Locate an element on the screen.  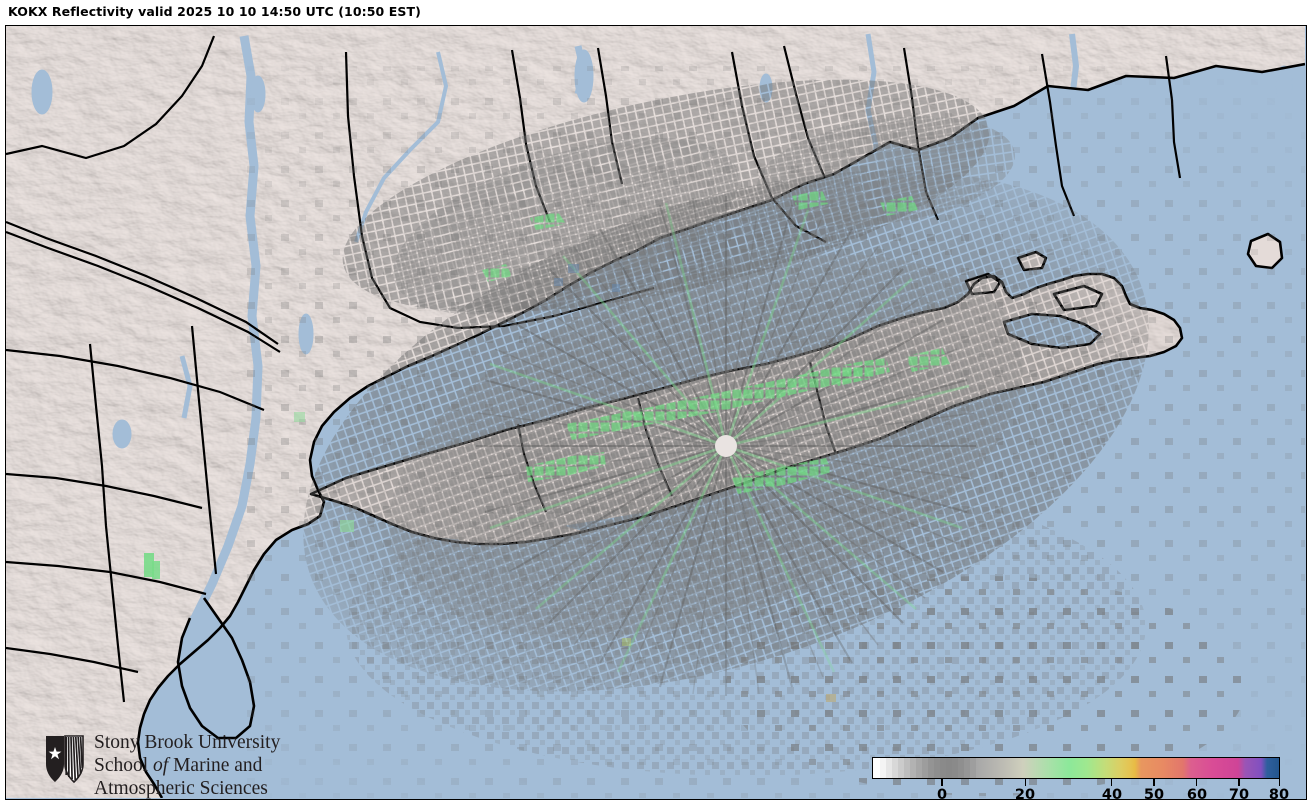
colorbar-ticks is located at coordinates (1076, 783).